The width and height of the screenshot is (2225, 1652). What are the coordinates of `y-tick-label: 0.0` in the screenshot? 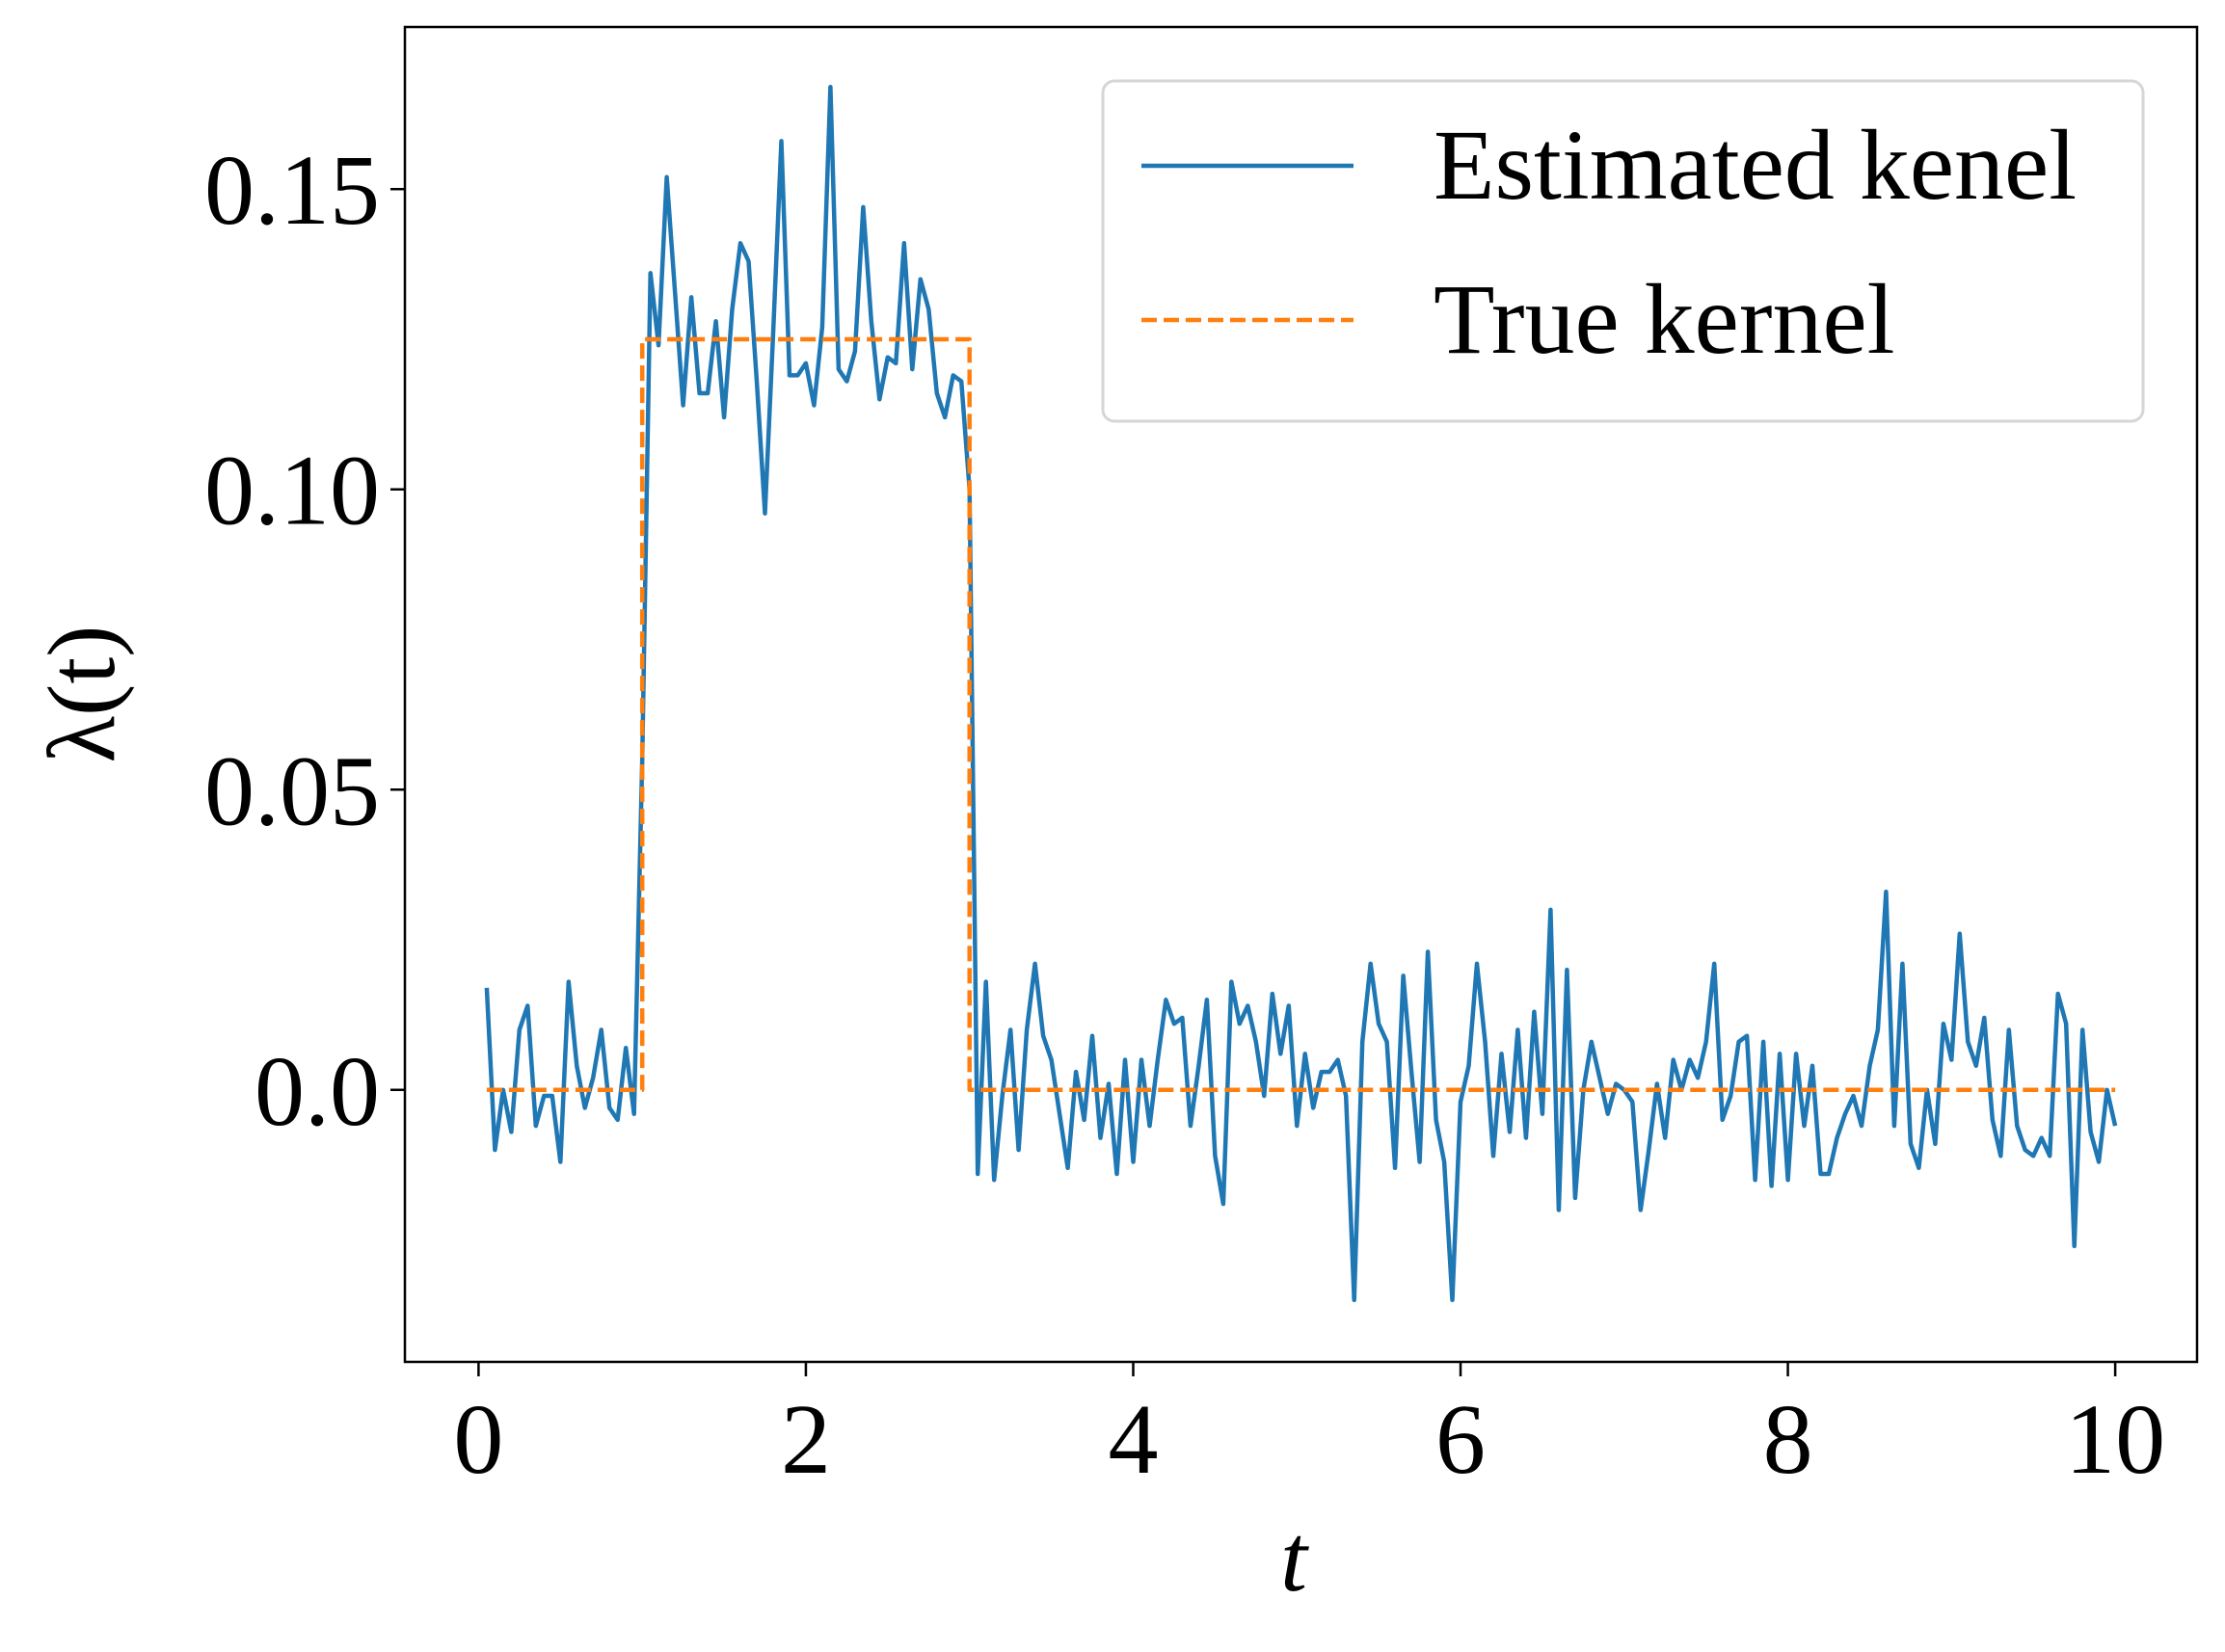 It's located at (317, 1091).